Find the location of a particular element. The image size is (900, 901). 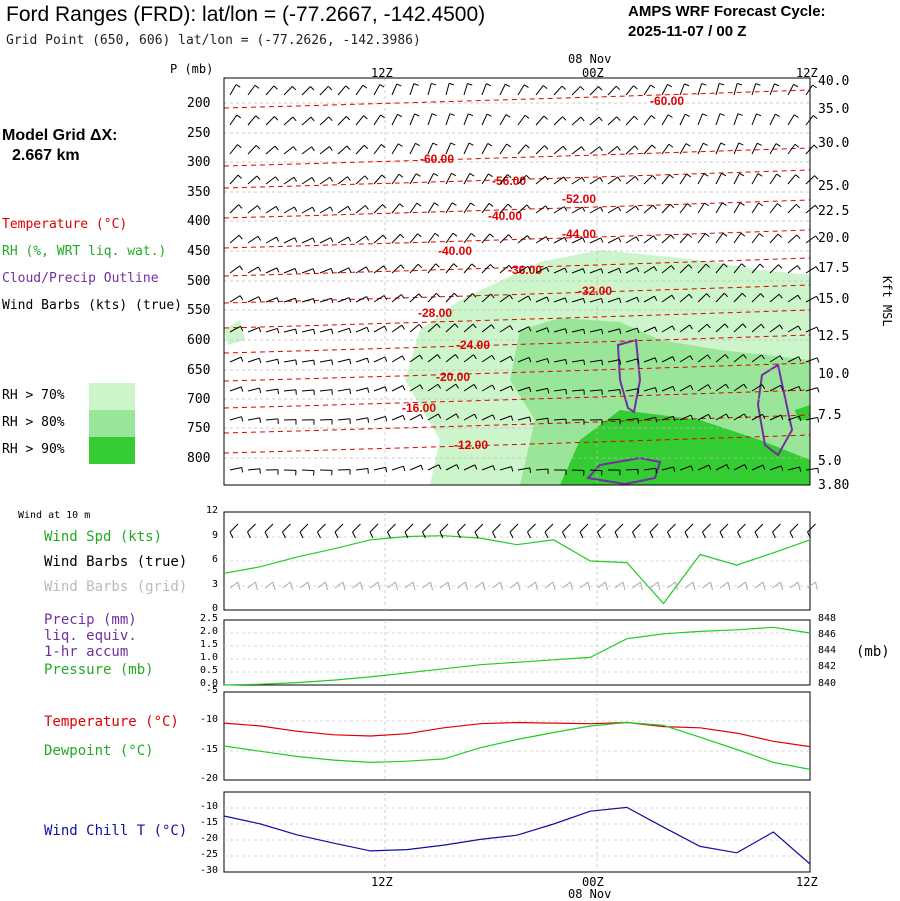

y-tick-label: 6 is located at coordinates (215, 559).